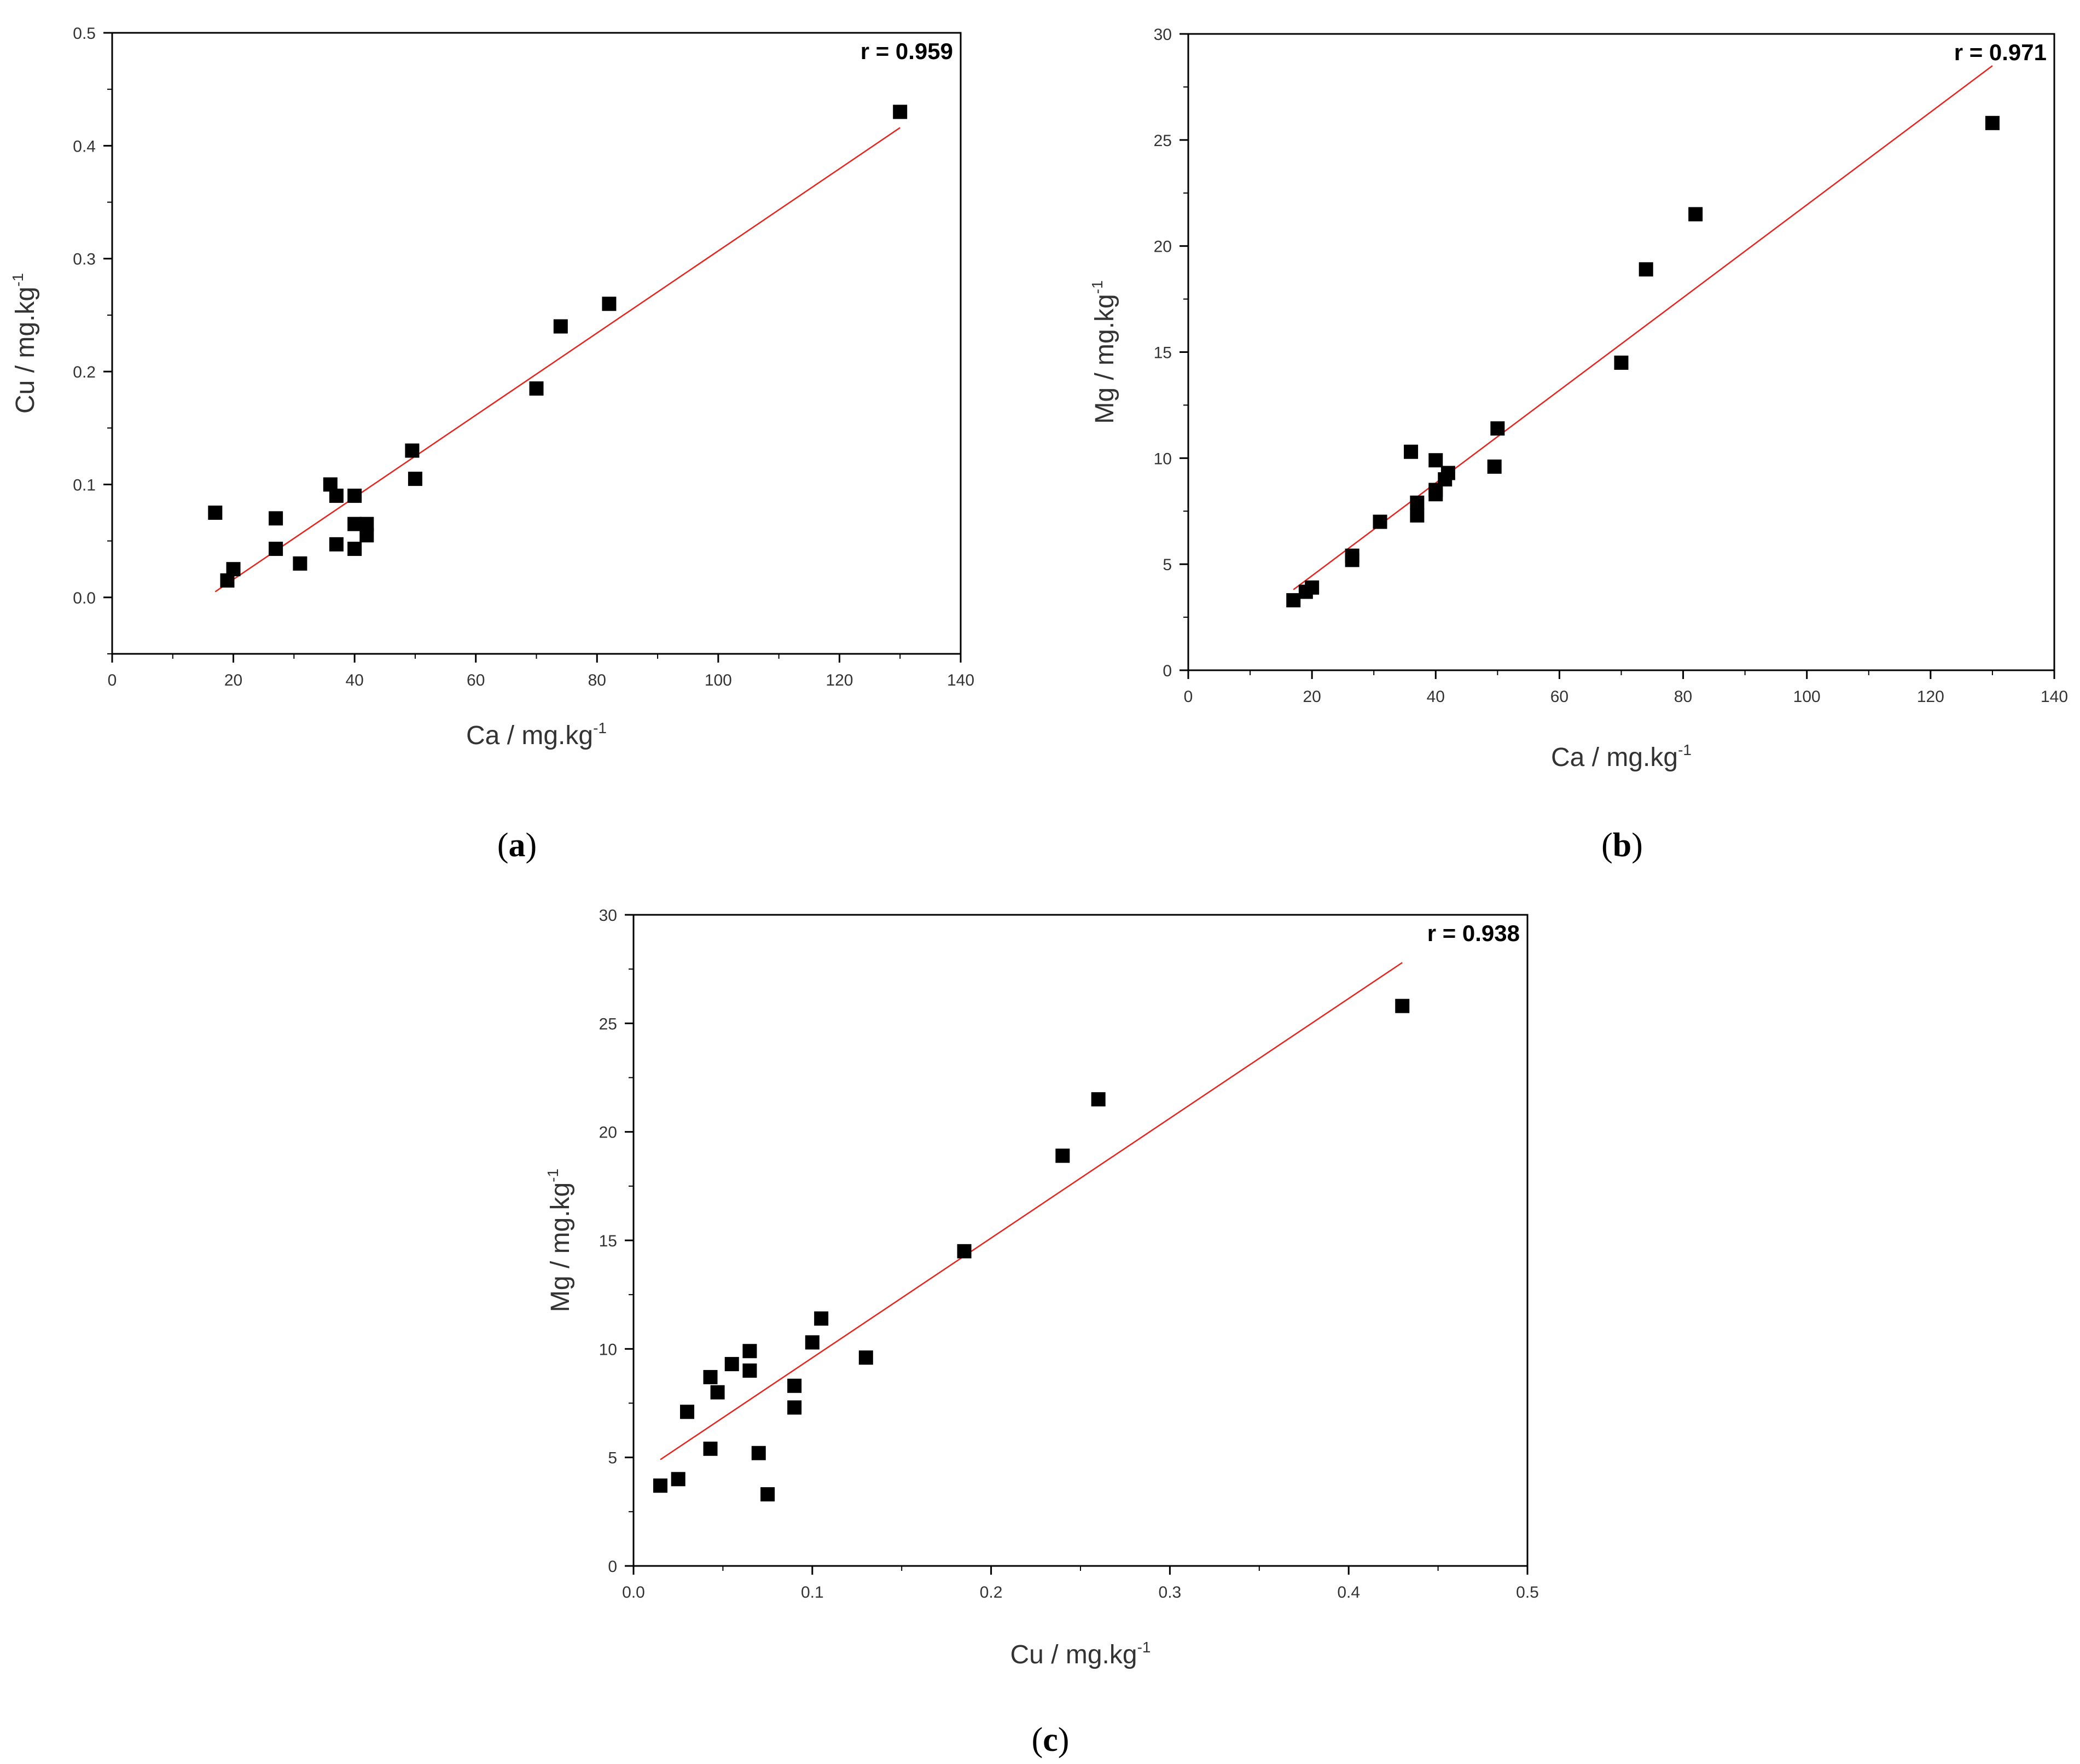 The image size is (2080, 1764). Describe the element at coordinates (1622, 846) in the screenshot. I see `panel-label: (b)` at that location.